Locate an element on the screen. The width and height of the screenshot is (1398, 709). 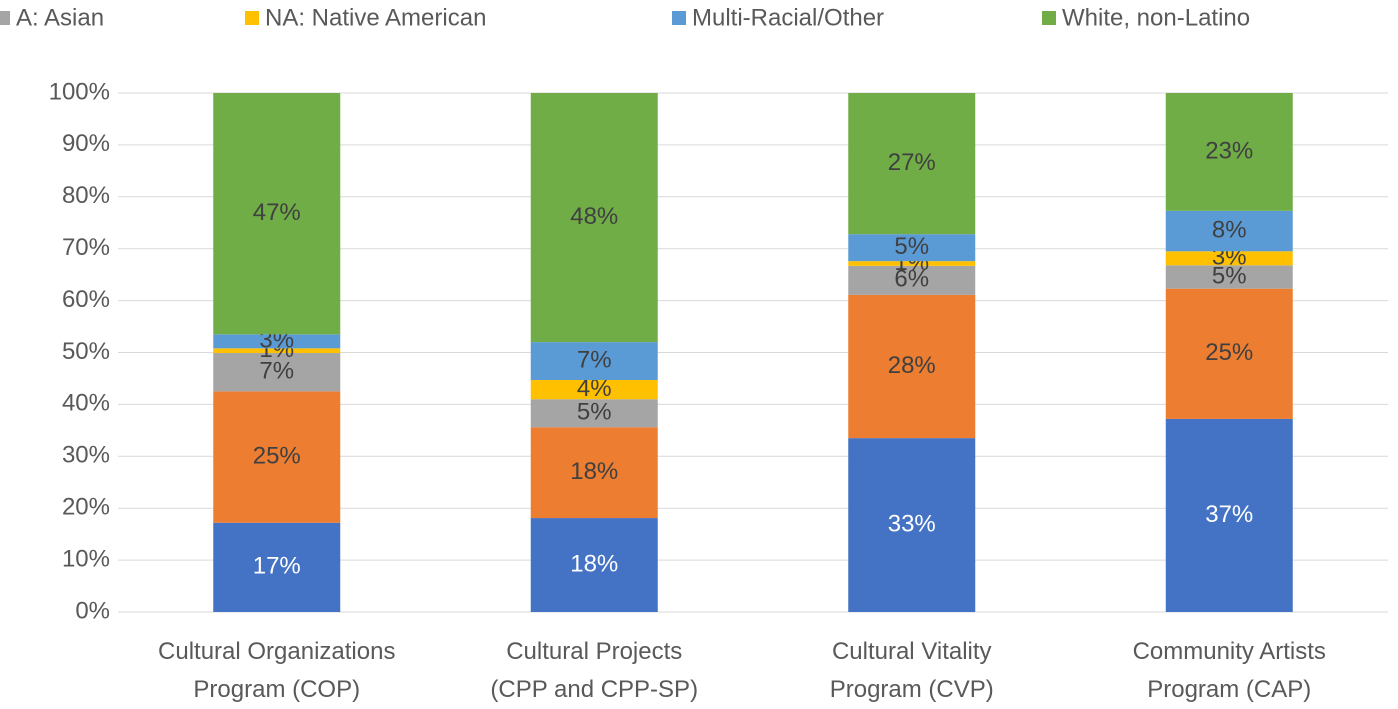
y-tick-label: 10% is located at coordinates (86, 558).